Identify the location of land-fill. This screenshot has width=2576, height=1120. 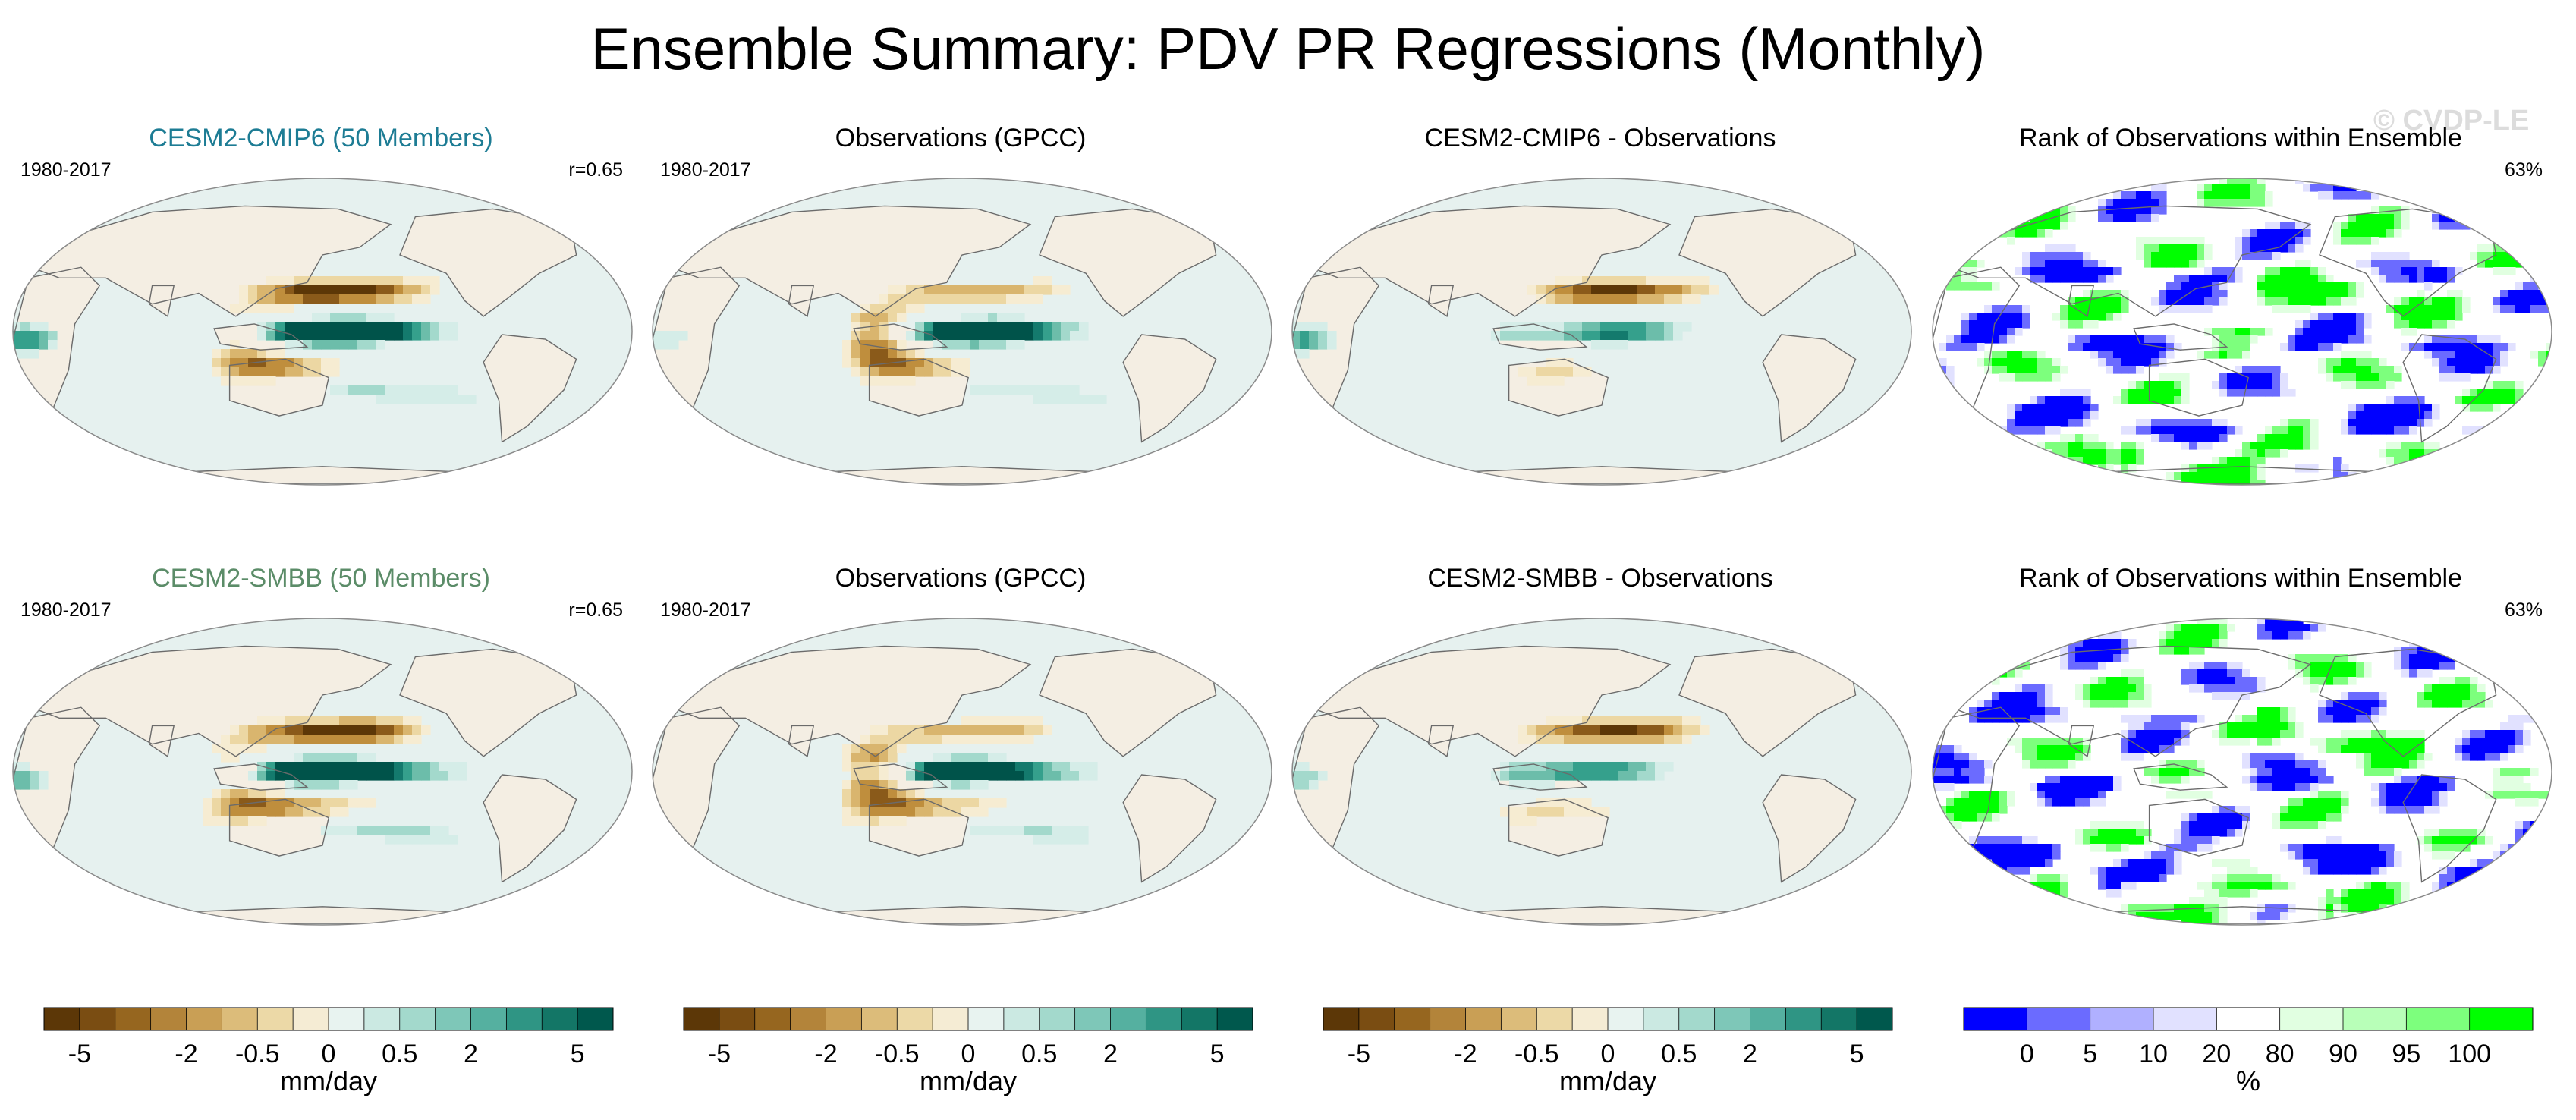
(1169, 388).